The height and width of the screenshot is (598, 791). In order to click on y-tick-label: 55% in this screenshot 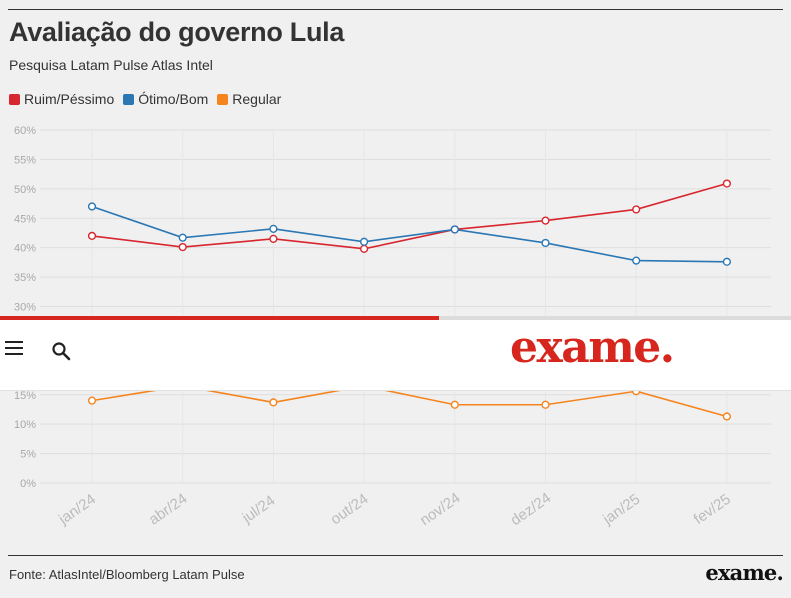, I will do `click(25, 160)`.